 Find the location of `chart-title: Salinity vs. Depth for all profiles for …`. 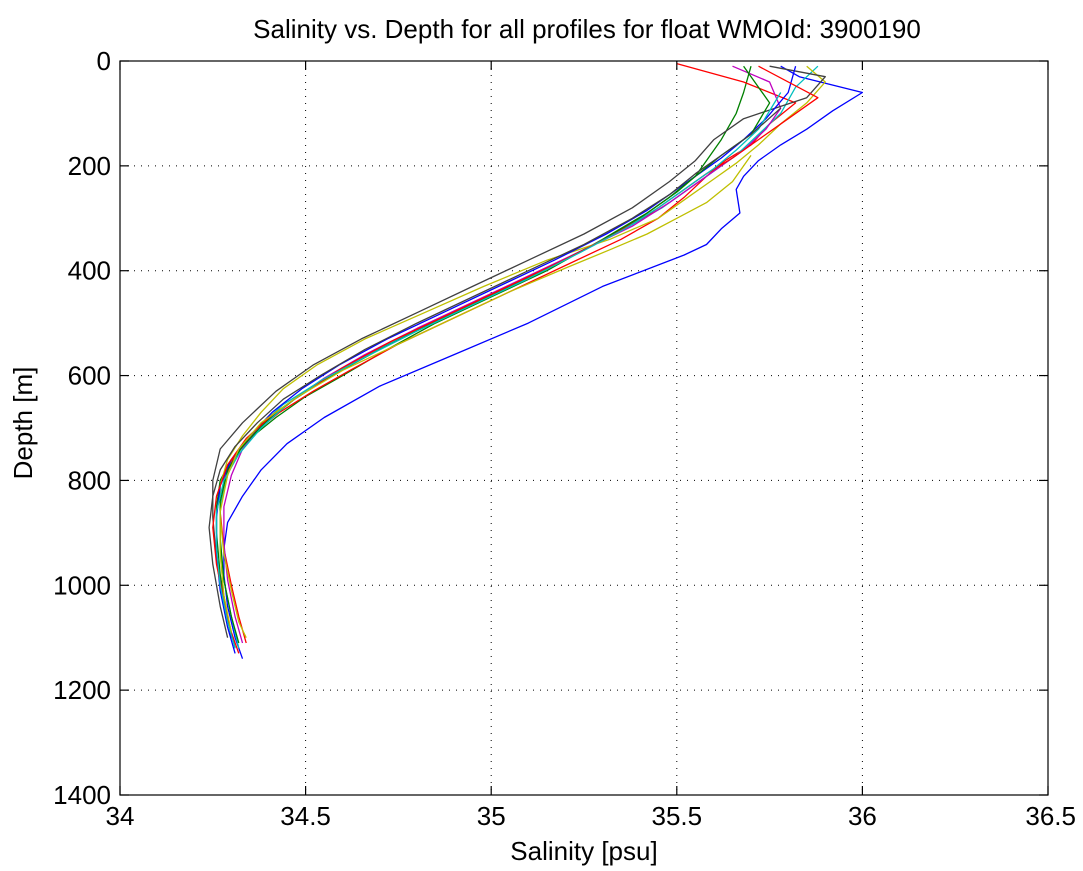

chart-title: Salinity vs. Depth for all profiles for … is located at coordinates (587, 29).